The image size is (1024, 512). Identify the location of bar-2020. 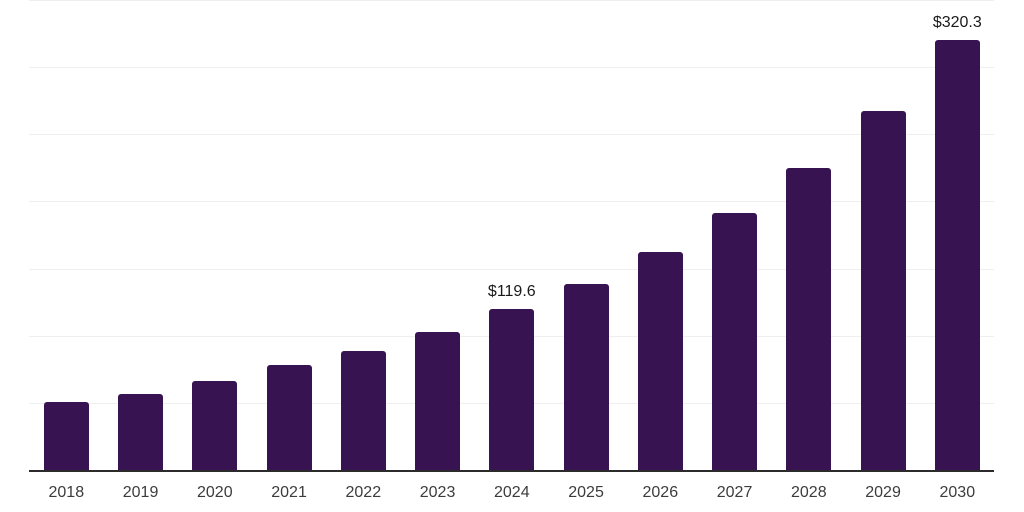
(215, 425).